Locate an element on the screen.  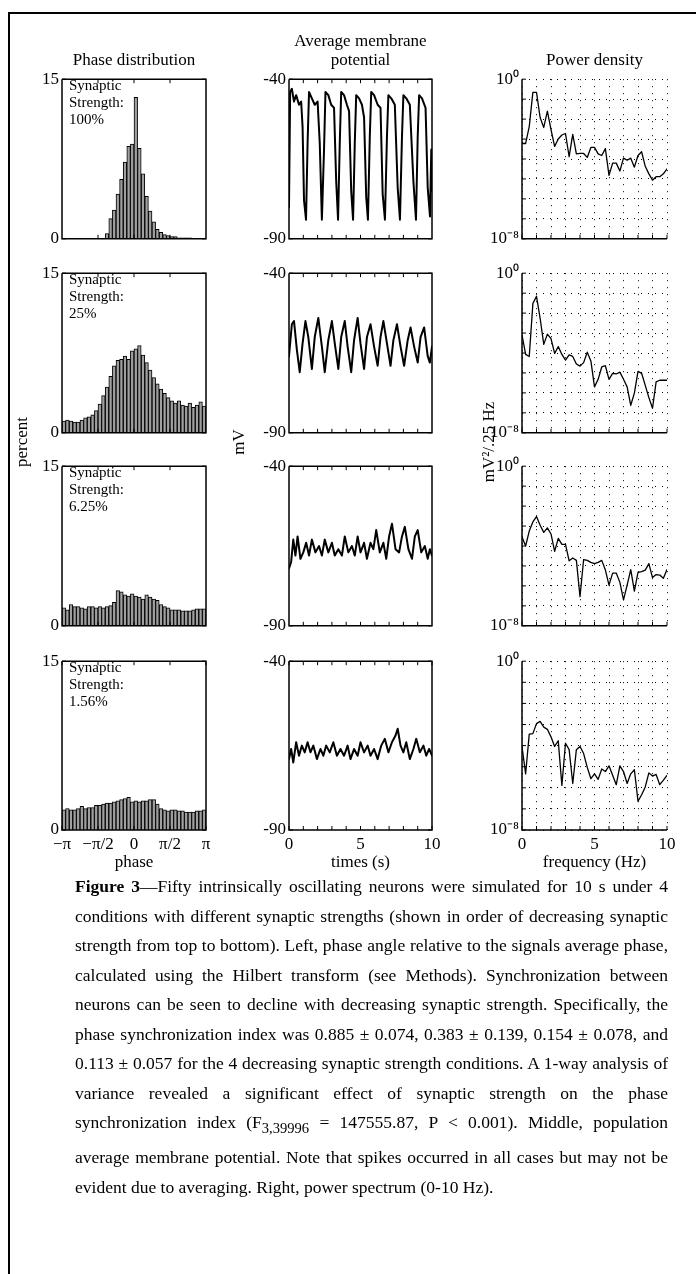
chart-title: Phase distribution is located at coordinates (134, 59).